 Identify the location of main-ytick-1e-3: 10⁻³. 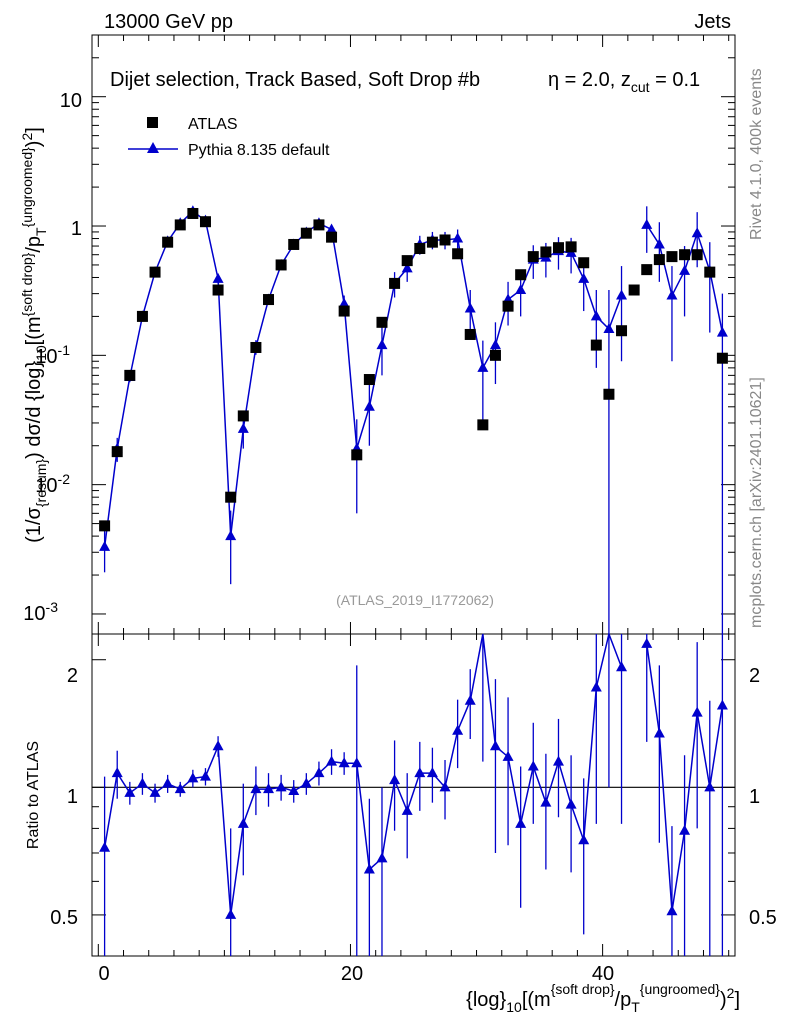
(40, 612).